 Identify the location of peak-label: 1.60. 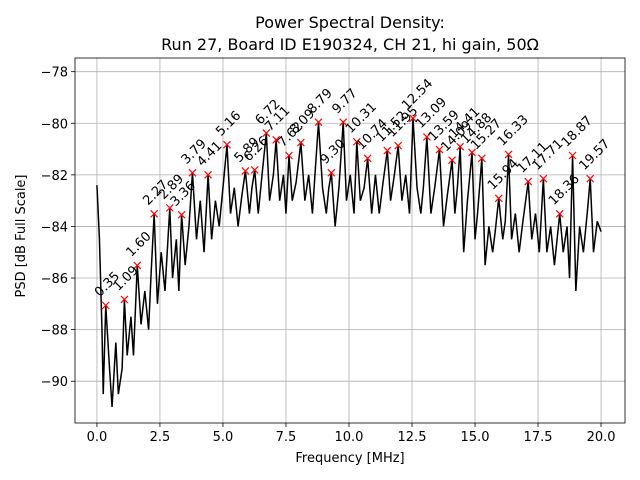
(138, 244).